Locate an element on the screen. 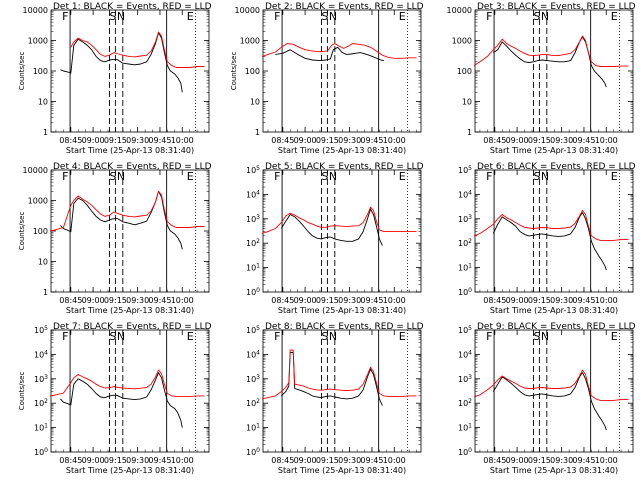  panel-title: Det 7: BLACK = Events, RED = LLD is located at coordinates (132, 327).